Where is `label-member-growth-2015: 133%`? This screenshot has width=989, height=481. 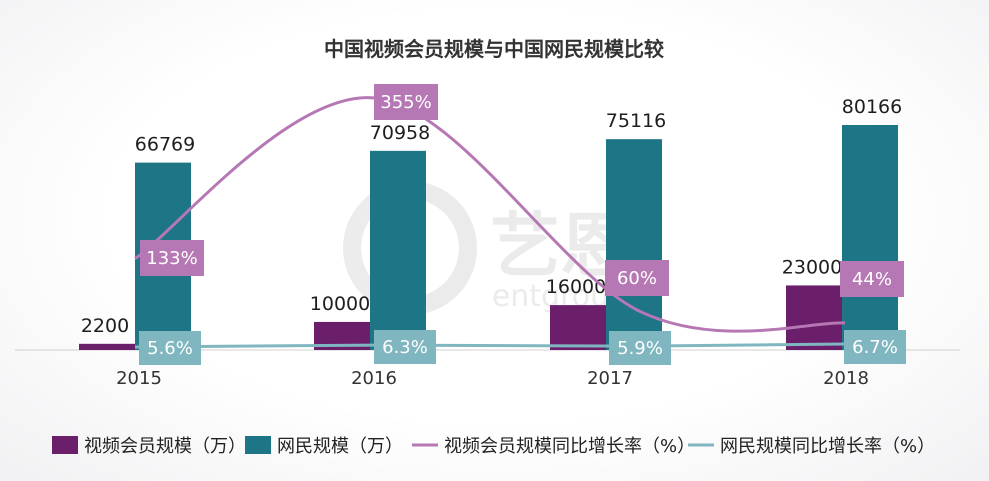
label-member-growth-2015: 133% is located at coordinates (171, 258).